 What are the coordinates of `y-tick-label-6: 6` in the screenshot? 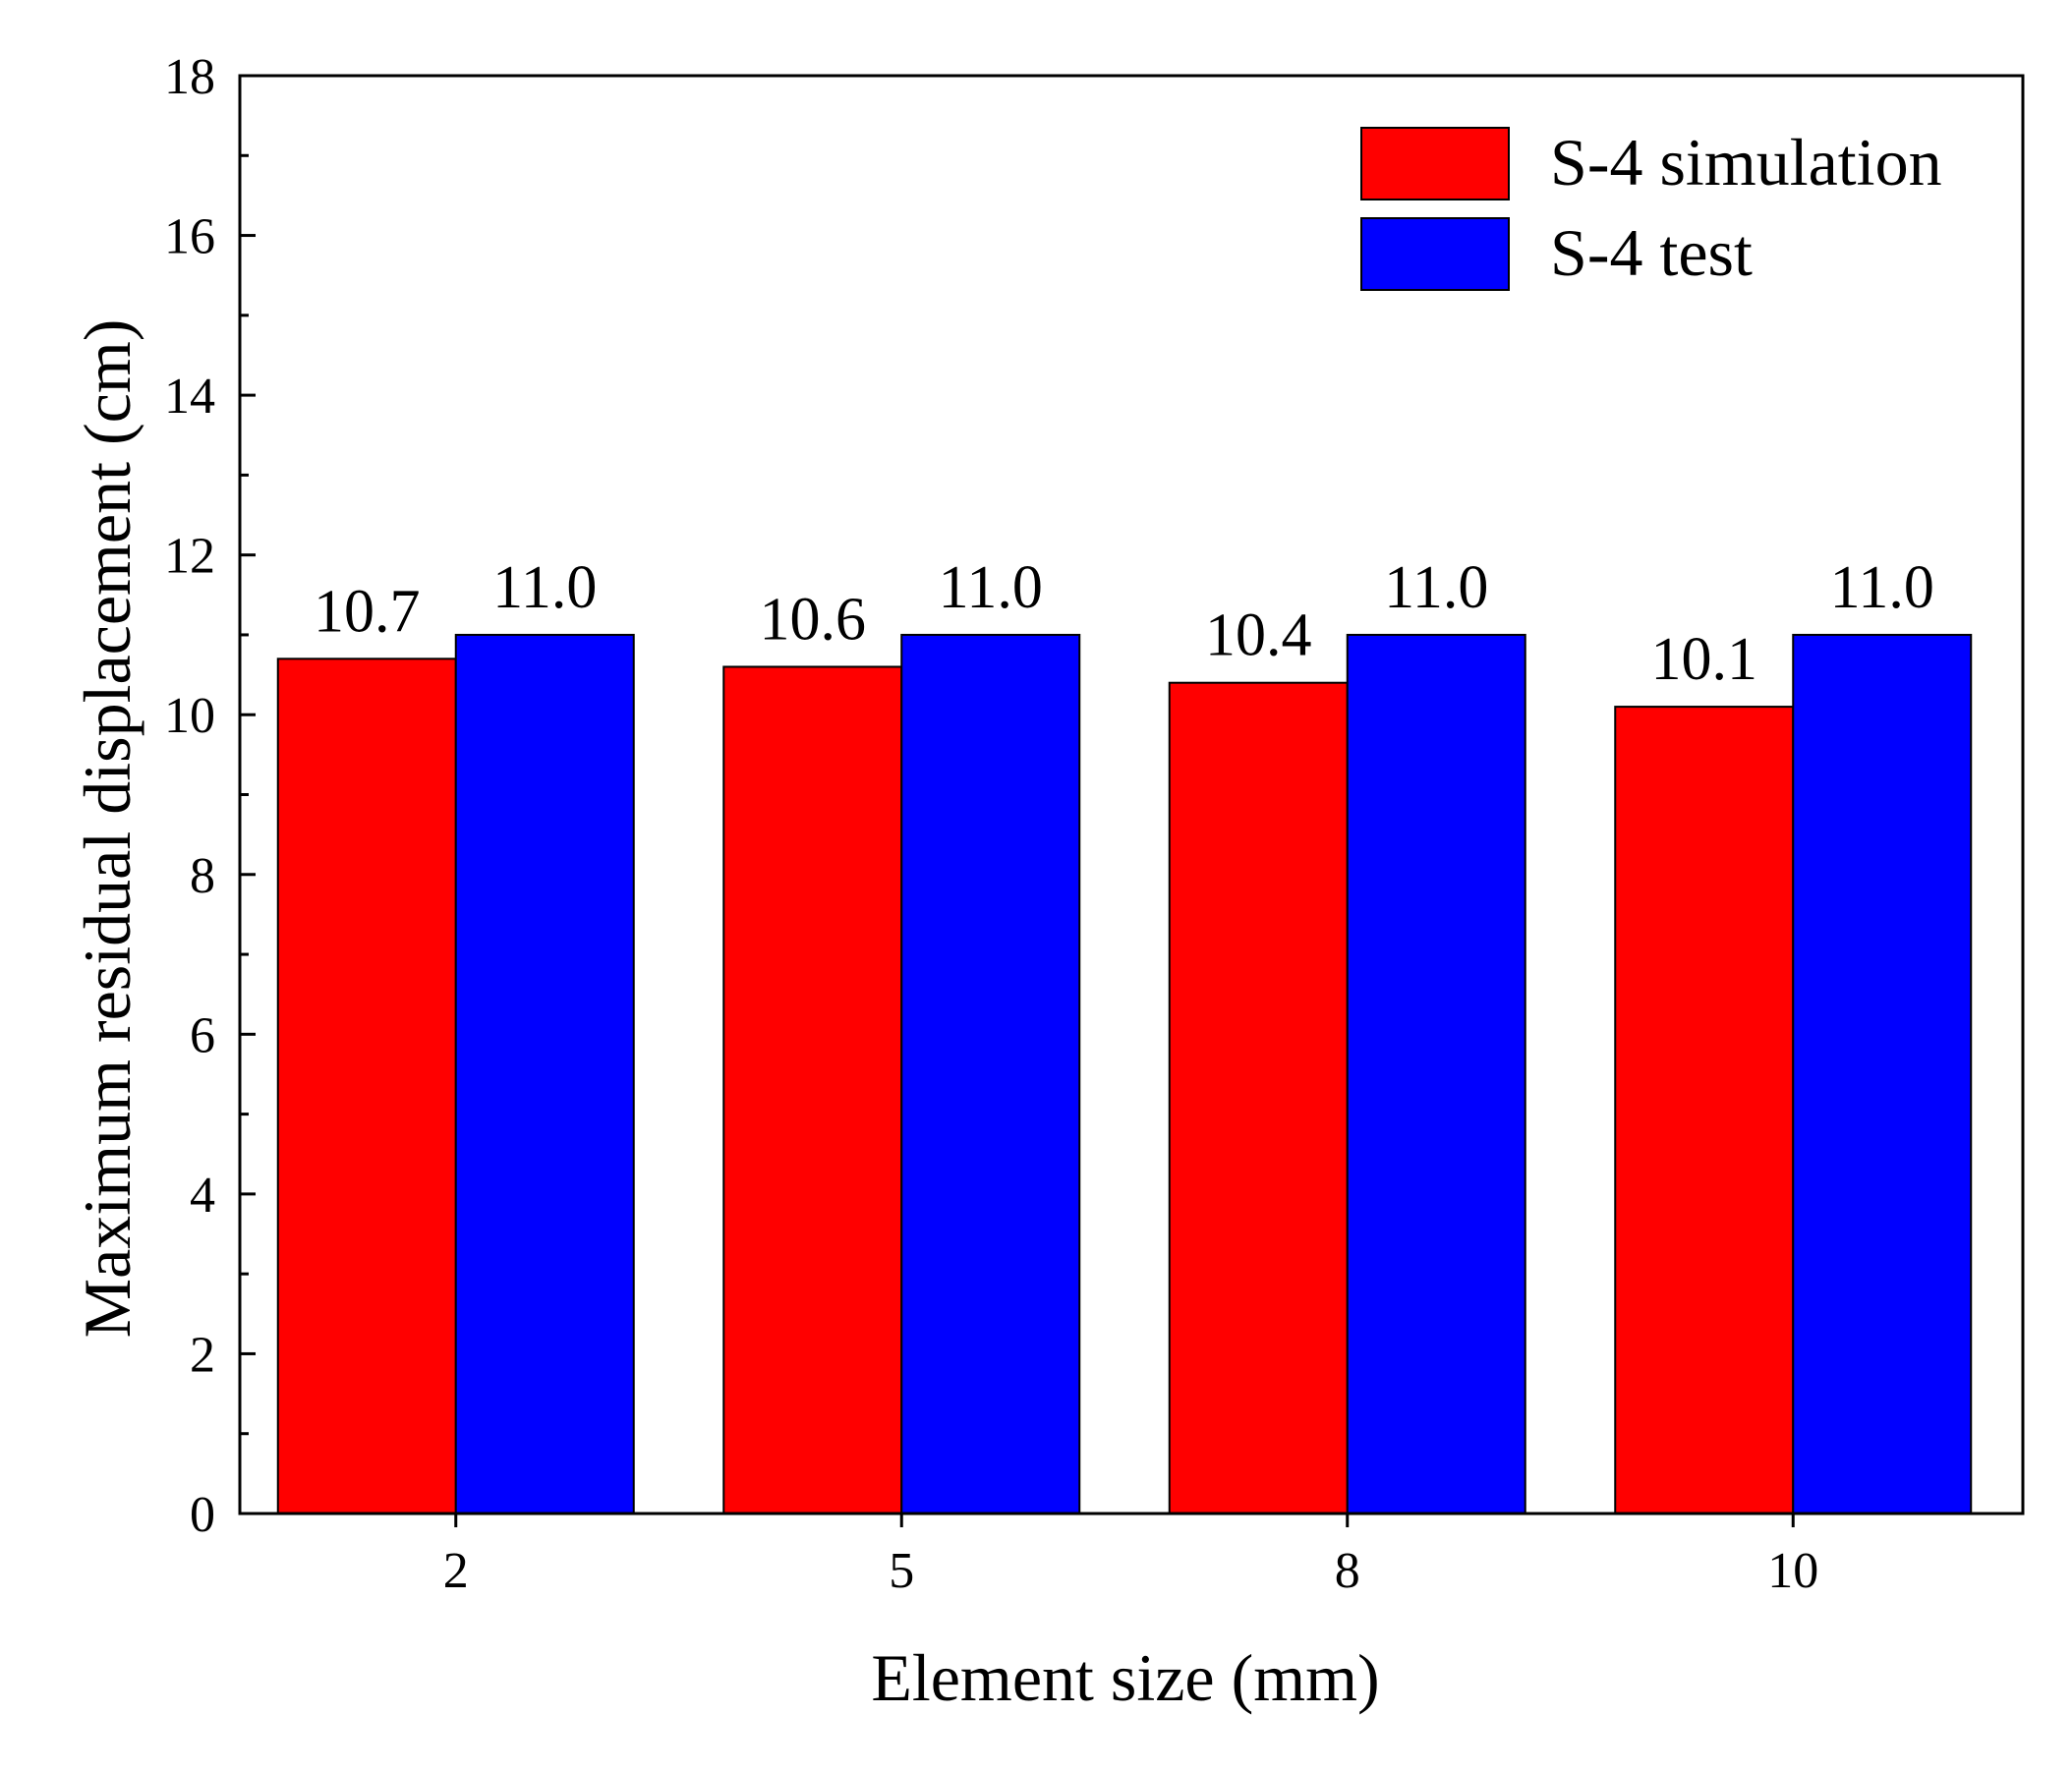 It's located at (203, 1035).